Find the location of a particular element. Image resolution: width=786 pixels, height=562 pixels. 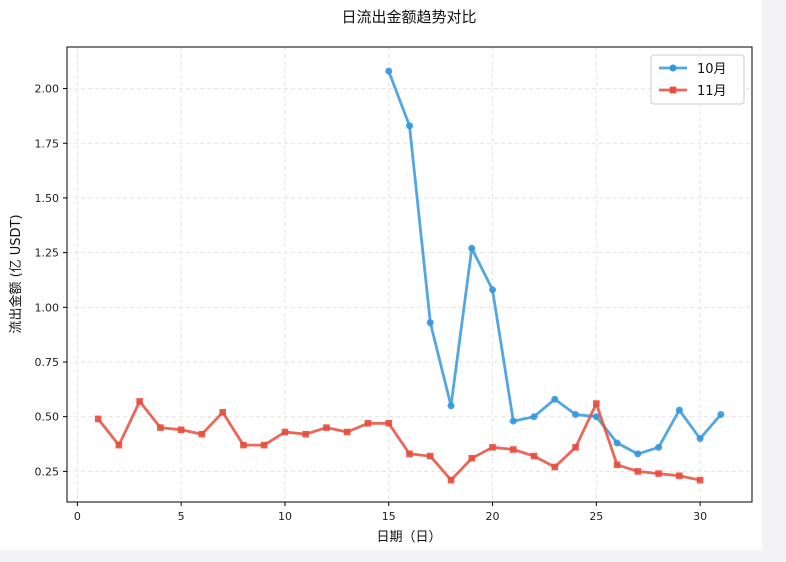

x-axis-title: 日期（日） is located at coordinates (408, 537).